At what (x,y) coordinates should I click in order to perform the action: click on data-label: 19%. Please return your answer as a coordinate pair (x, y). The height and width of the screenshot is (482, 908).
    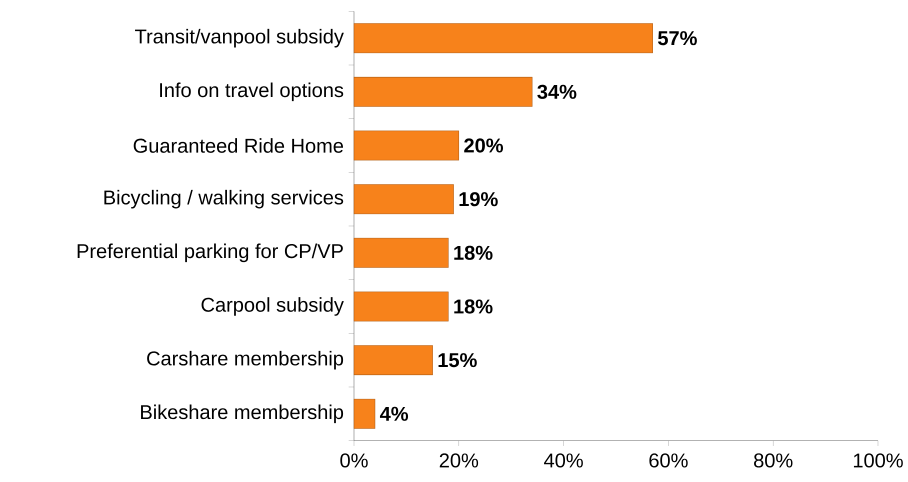
    Looking at the image, I should click on (479, 199).